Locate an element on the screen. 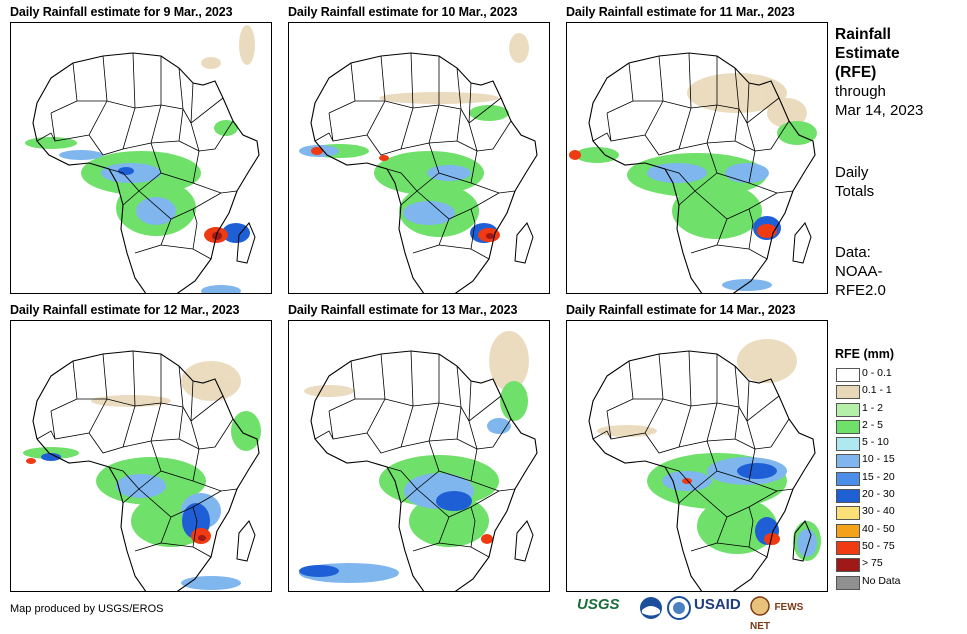 The height and width of the screenshot is (634, 967). data-line: Data: is located at coordinates (853, 252).